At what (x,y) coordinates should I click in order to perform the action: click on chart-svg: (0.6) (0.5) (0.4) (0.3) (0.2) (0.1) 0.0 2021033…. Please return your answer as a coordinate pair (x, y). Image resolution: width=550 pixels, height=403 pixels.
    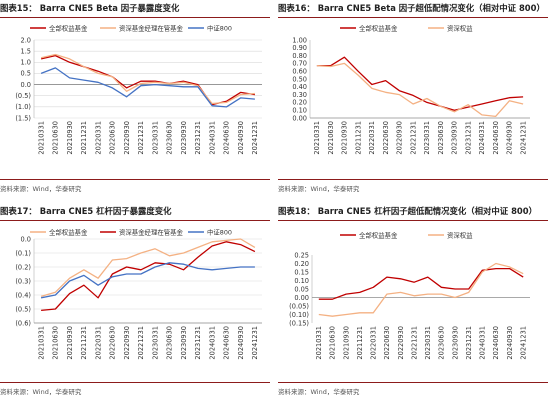
    Looking at the image, I should click on (138, 293).